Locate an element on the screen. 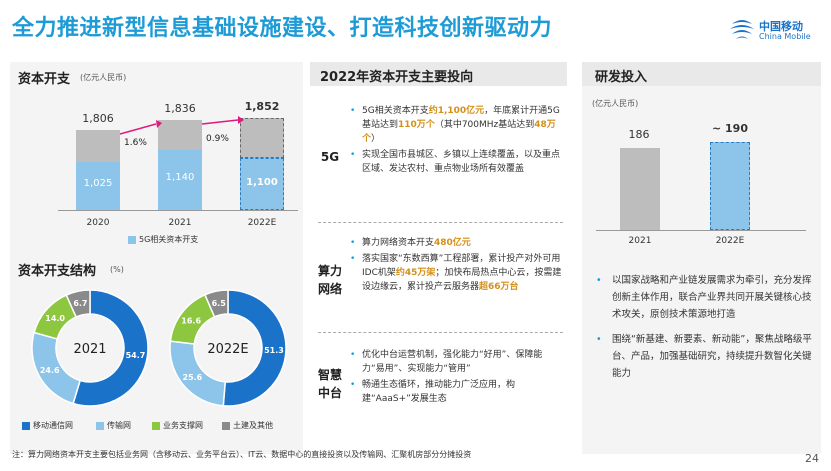  logo-en: China Mobile is located at coordinates (785, 36).